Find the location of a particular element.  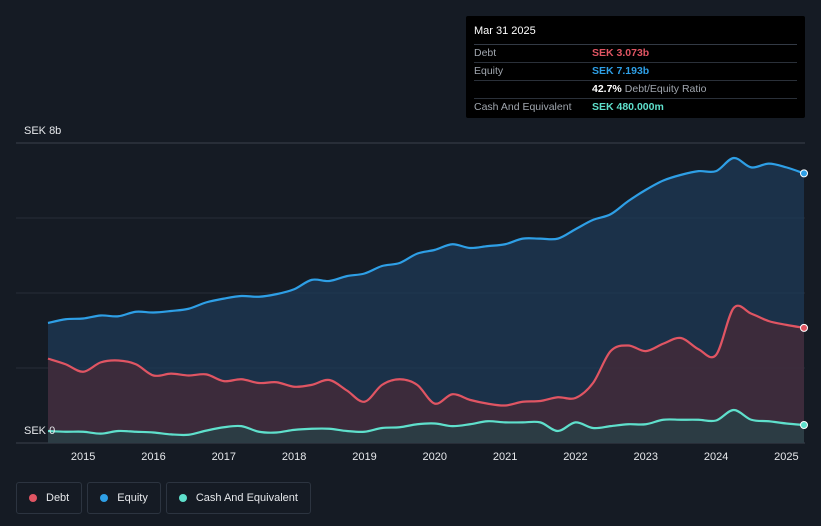

legend-cash-label: Cash And Equivalent is located at coordinates (246, 498).